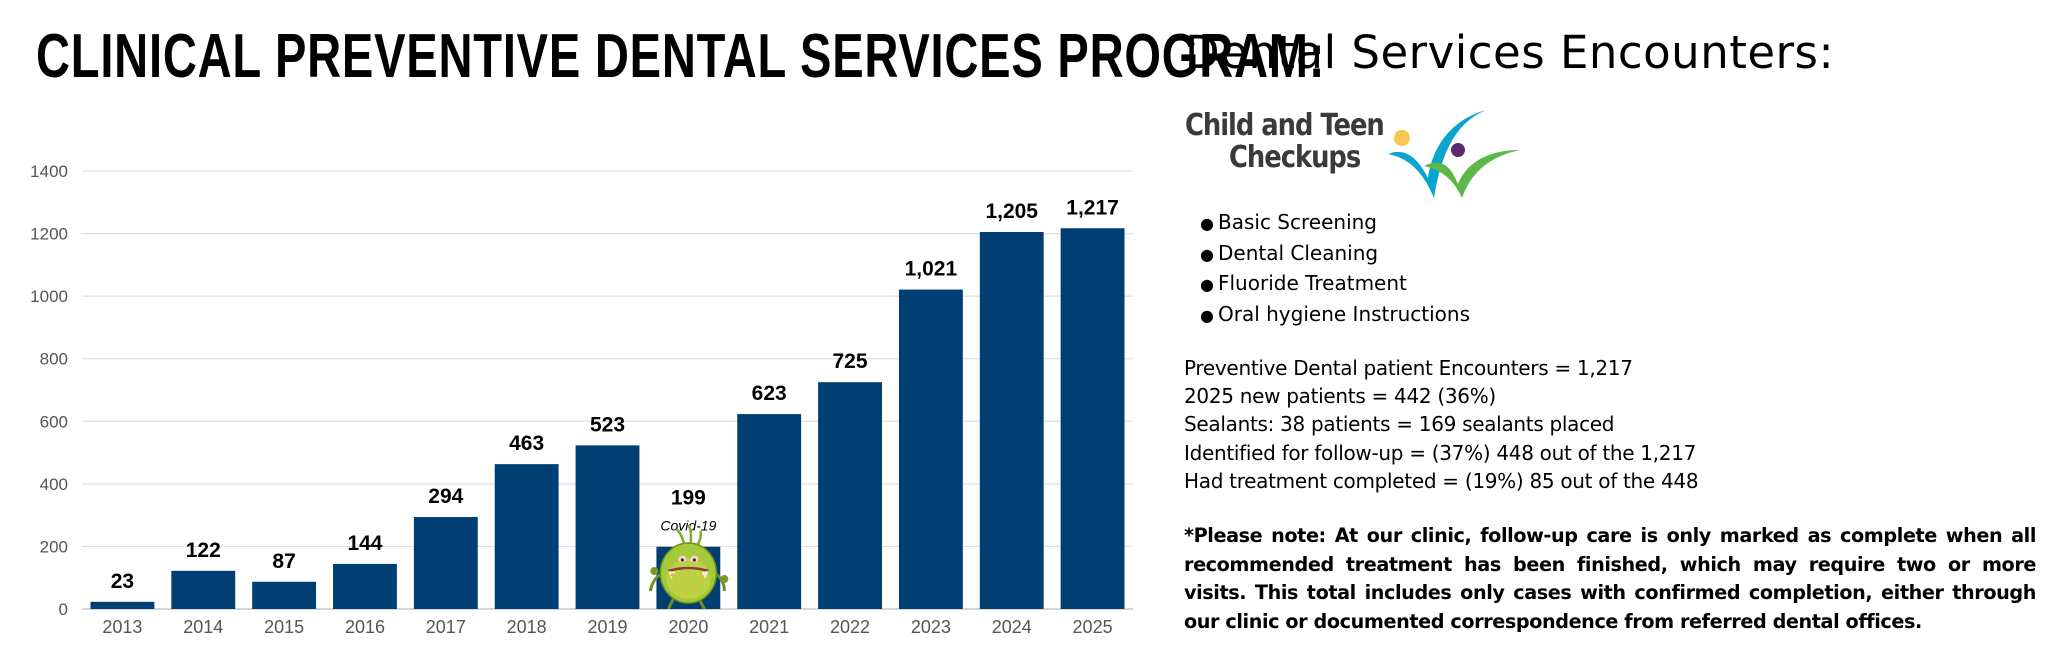 This screenshot has width=2048, height=645. What do you see at coordinates (527, 627) in the screenshot?
I see `x-tick-label-2018: 2018` at bounding box center [527, 627].